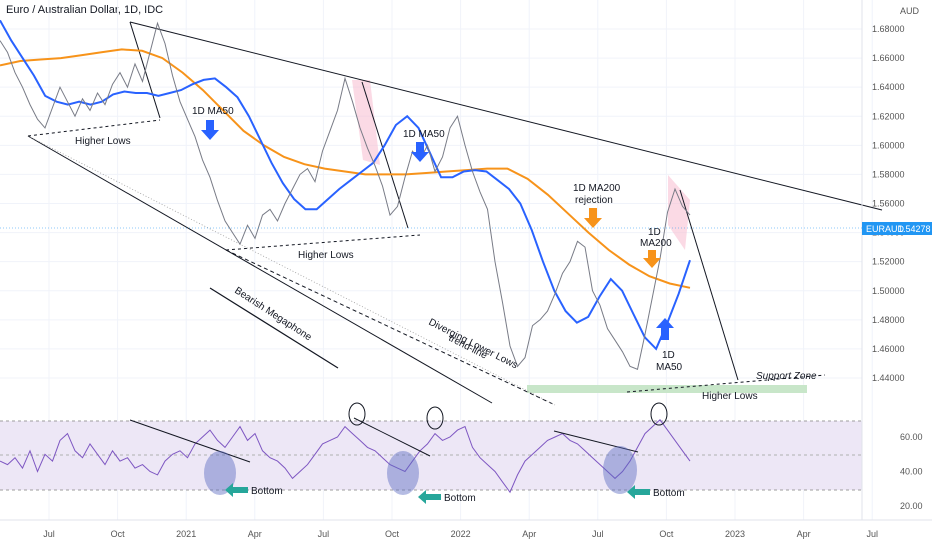  What do you see at coordinates (888, 262) in the screenshot?
I see `price-tick-label: 1.52000` at bounding box center [888, 262].